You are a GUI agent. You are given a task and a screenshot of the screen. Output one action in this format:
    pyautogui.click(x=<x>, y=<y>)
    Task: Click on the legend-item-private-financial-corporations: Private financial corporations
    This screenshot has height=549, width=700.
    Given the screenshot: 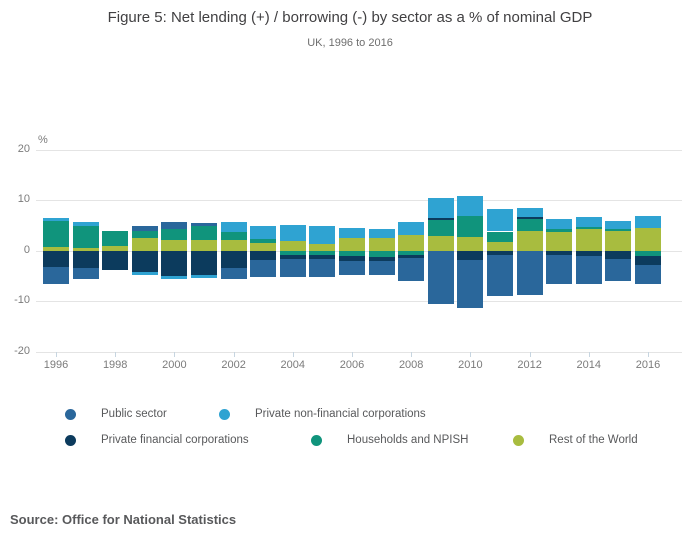 What is the action you would take?
    pyautogui.click(x=165, y=442)
    